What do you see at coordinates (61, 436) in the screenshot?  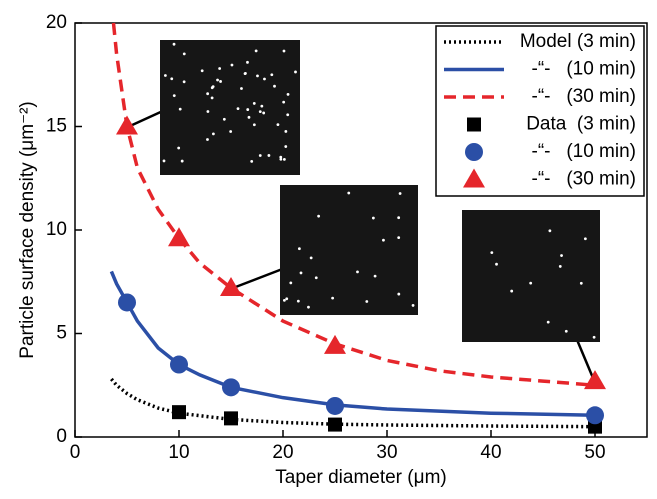 I see `y-tick-label: 0` at bounding box center [61, 436].